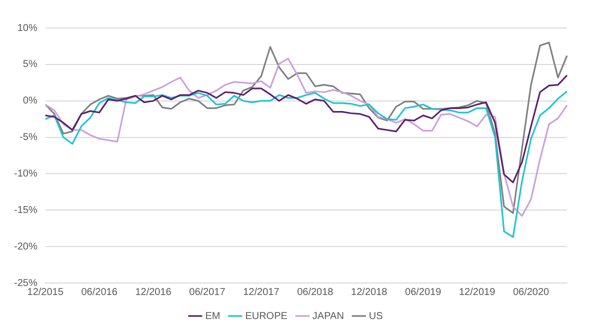 The width and height of the screenshot is (589, 333). I want to click on x-tick-label: 06/2020, so click(531, 292).